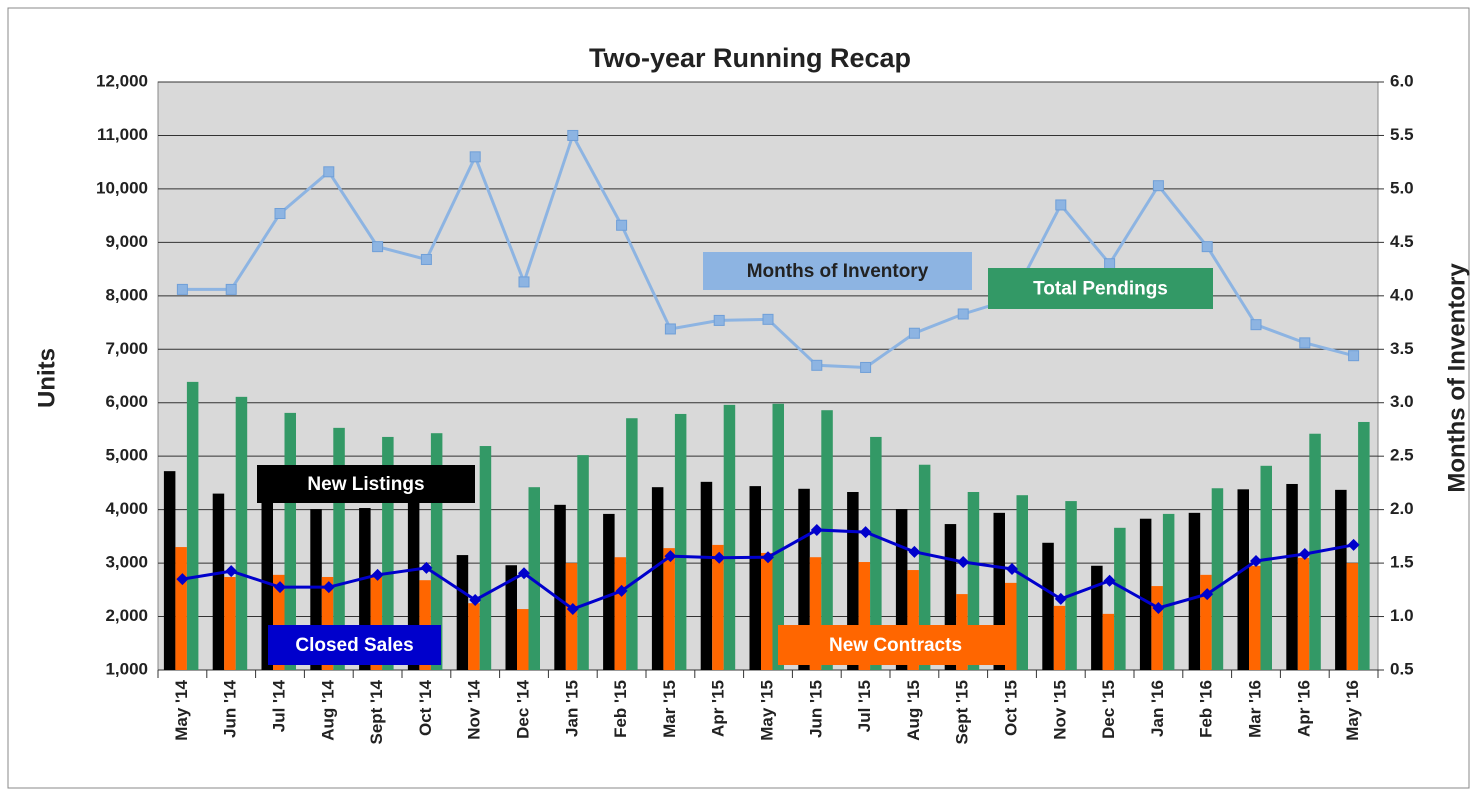 The image size is (1477, 796). What do you see at coordinates (1402, 187) in the screenshot?
I see `y2-tick-label: 5.0` at bounding box center [1402, 187].